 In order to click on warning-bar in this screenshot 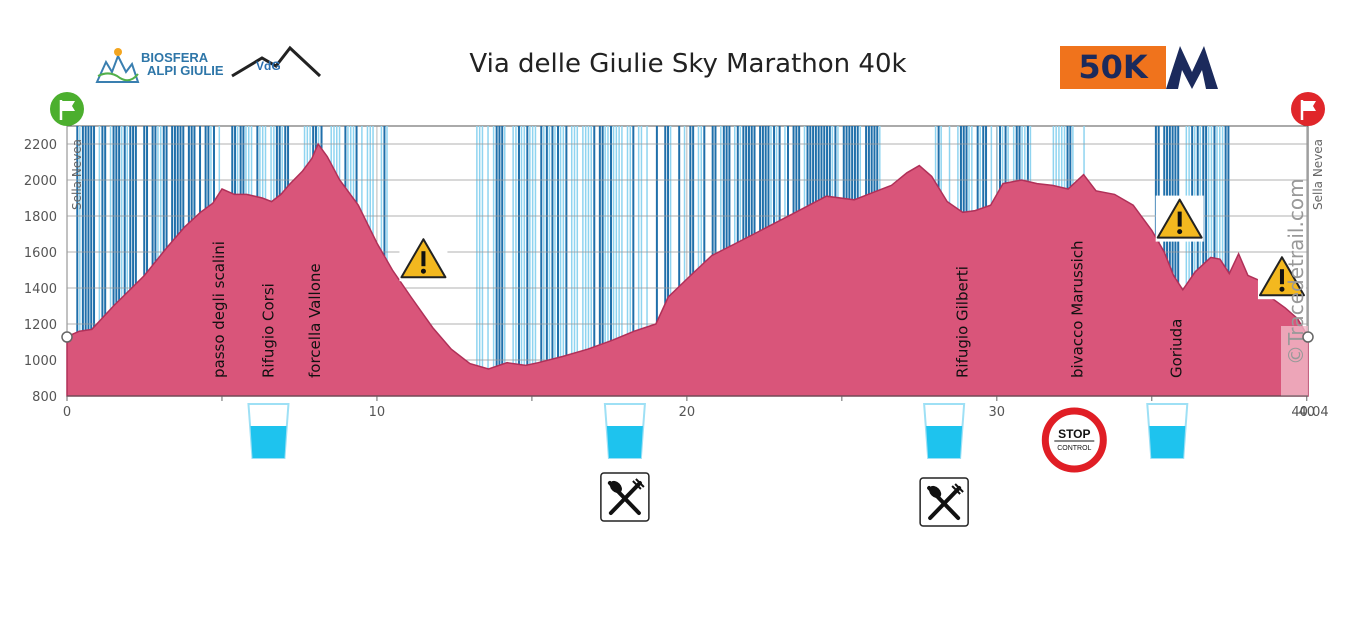, I will do `click(423, 259)`.